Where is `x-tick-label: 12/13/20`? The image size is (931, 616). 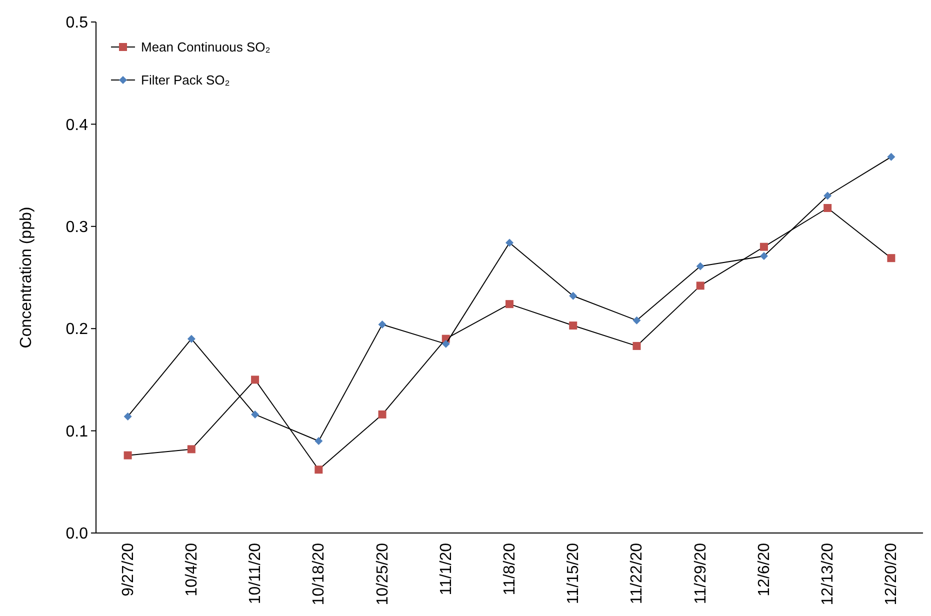
x-tick-label: 12/13/20 is located at coordinates (828, 574).